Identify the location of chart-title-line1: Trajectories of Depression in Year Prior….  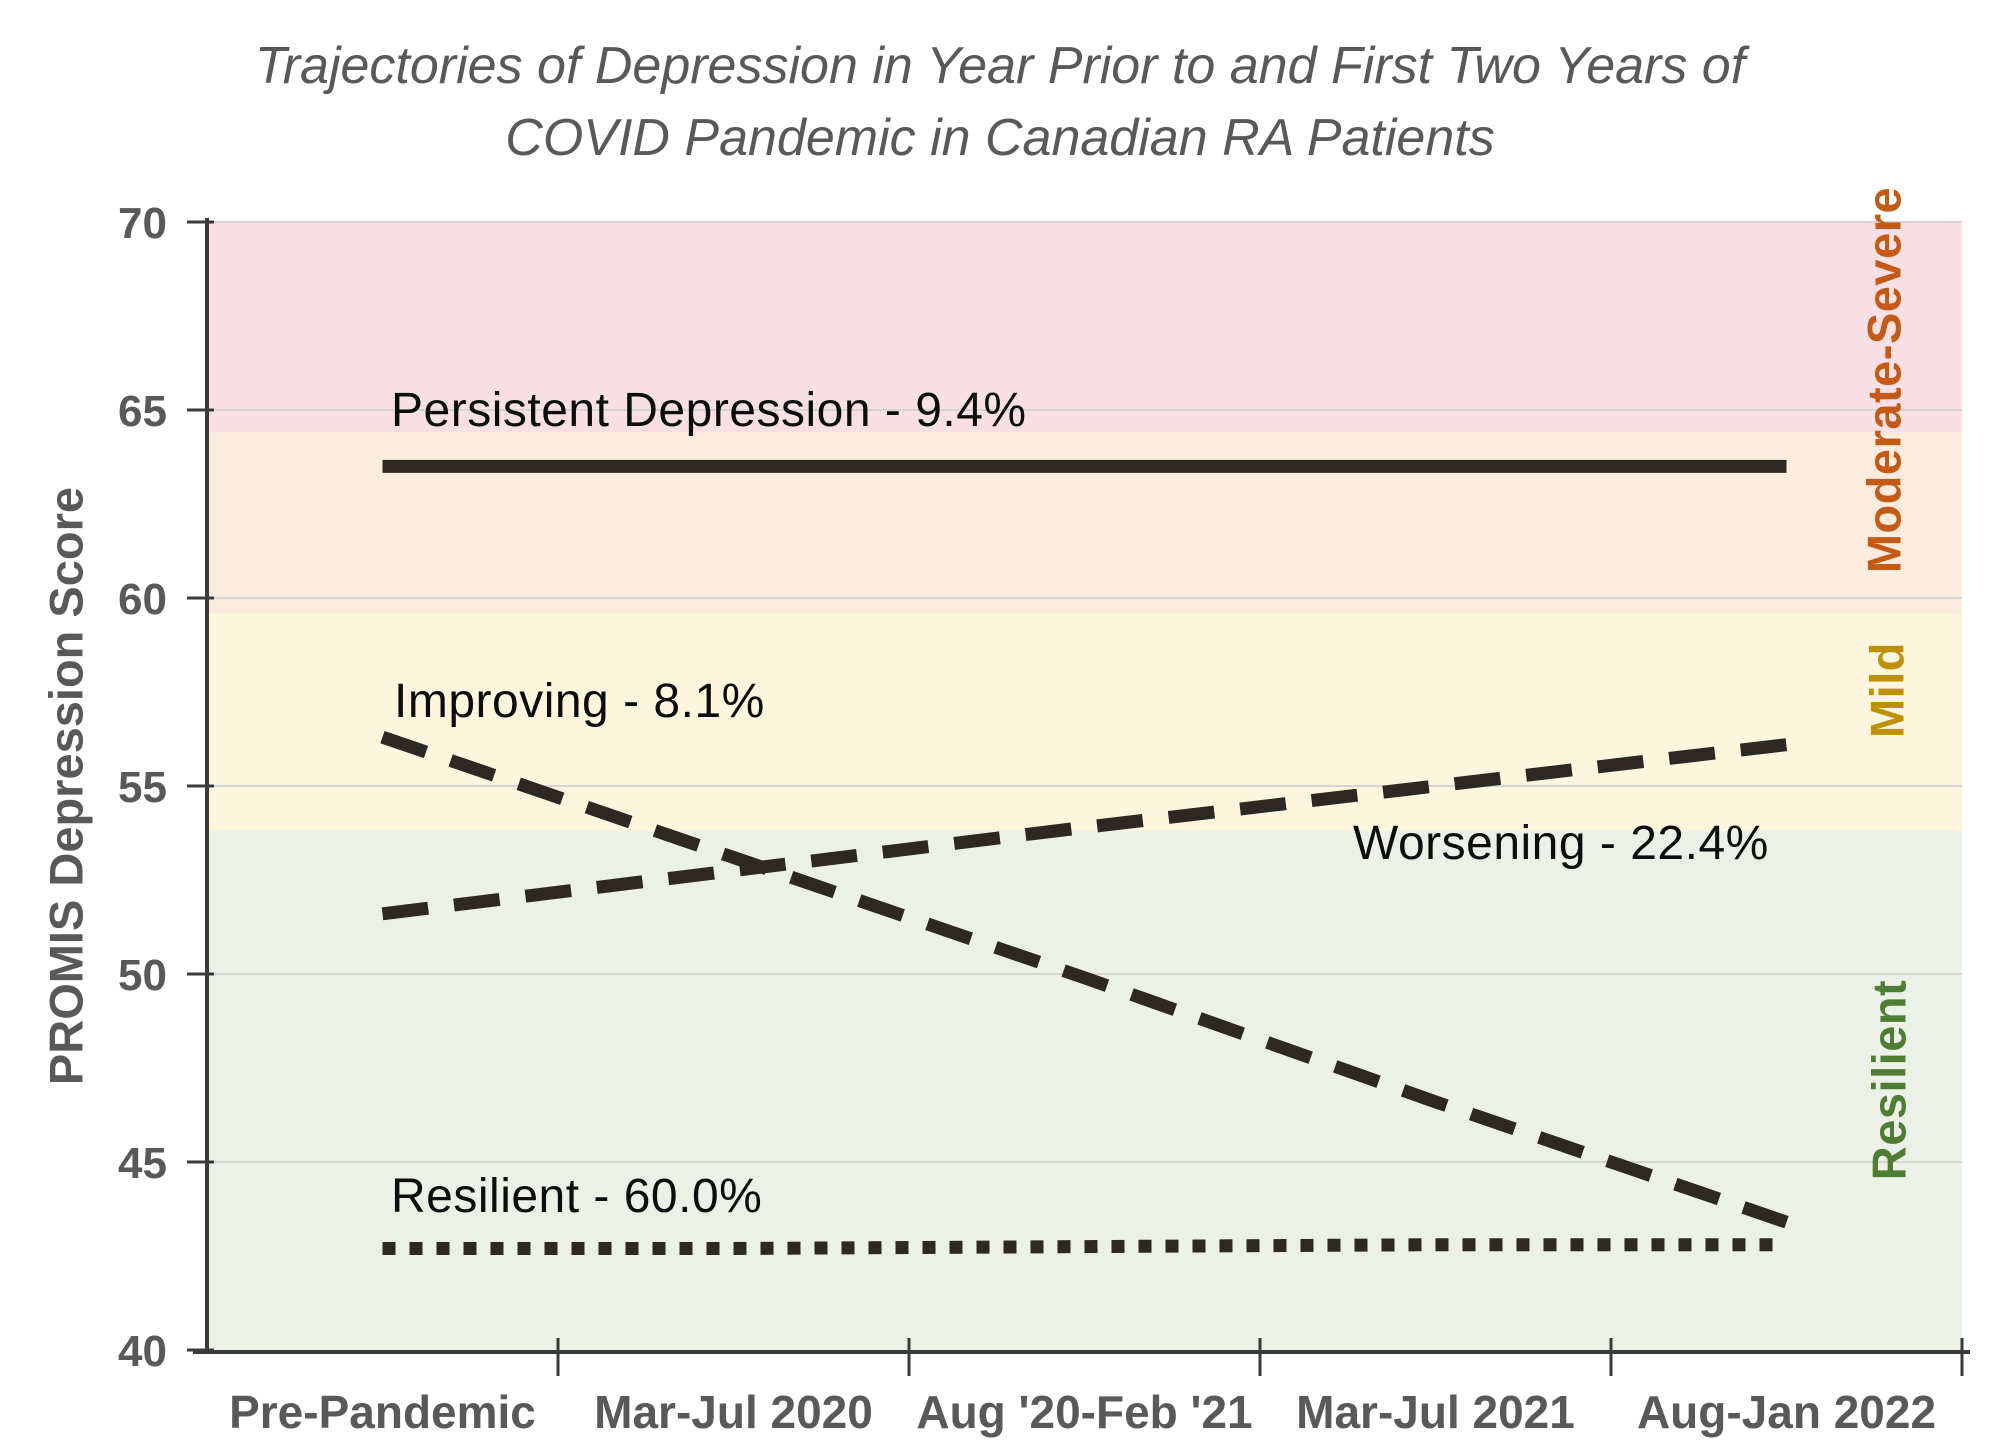
(1000, 66).